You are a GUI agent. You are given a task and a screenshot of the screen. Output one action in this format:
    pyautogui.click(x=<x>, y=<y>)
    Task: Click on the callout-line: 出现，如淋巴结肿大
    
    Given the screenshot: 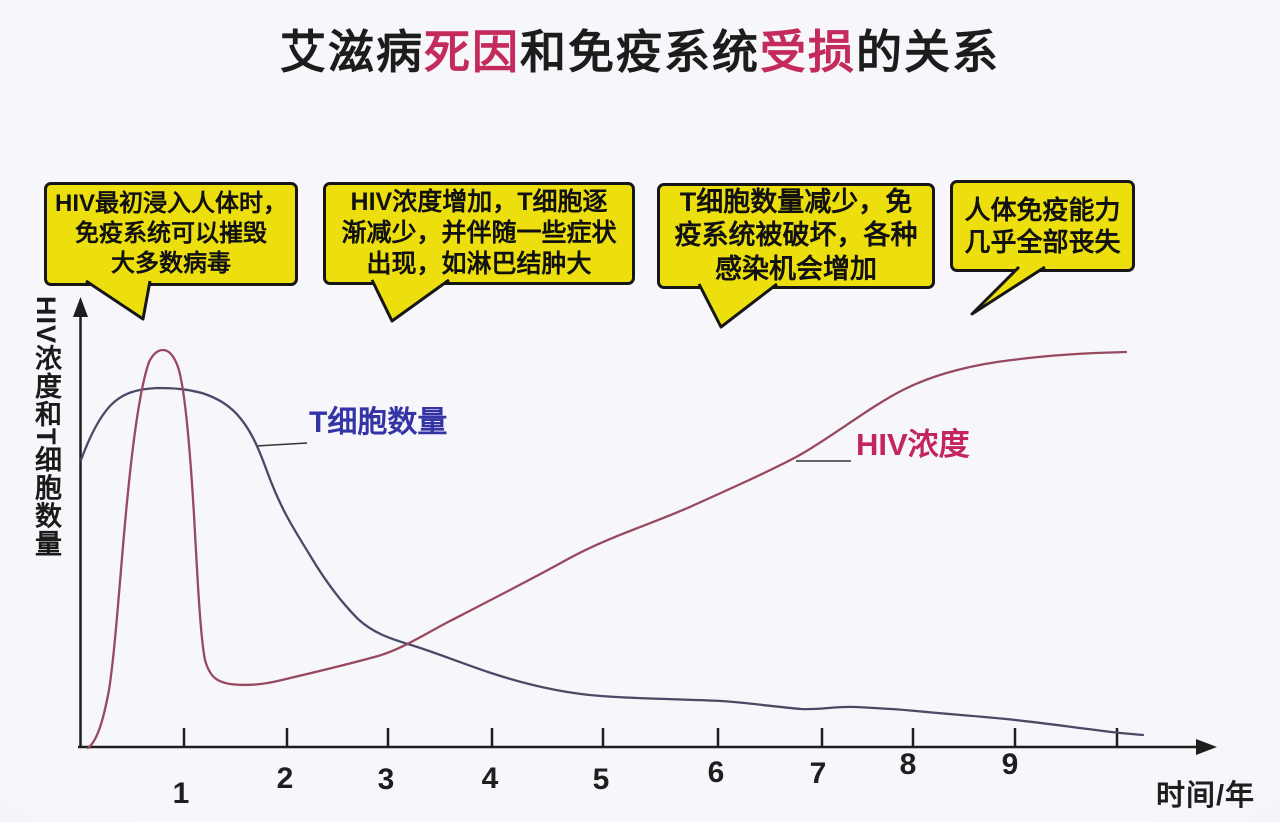 What is the action you would take?
    pyautogui.click(x=479, y=264)
    